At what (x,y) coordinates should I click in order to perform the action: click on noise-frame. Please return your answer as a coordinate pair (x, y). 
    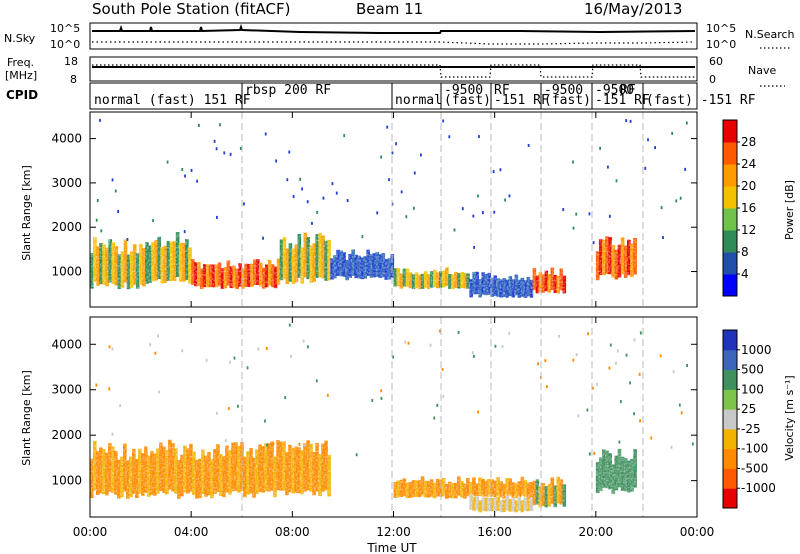
    Looking at the image, I should click on (393, 36).